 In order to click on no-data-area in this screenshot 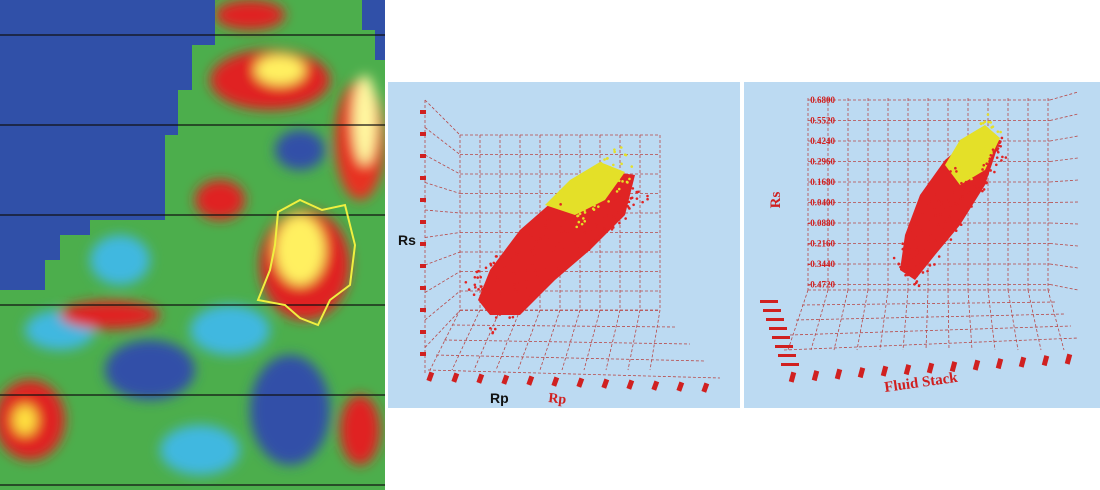, I will do `click(373, 30)`.